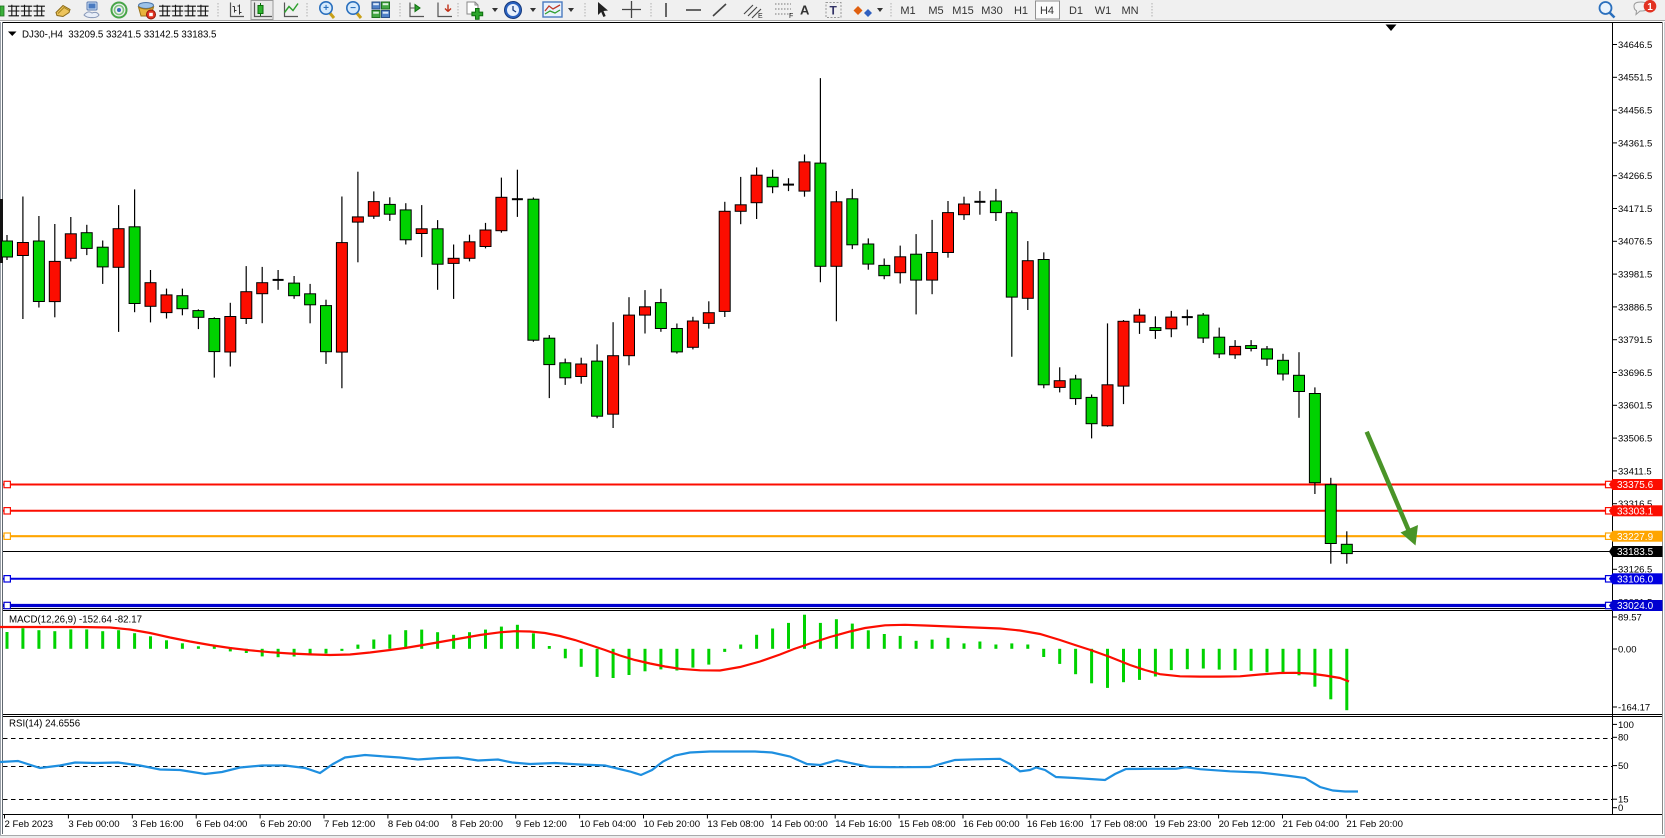  Describe the element at coordinates (1635, 606) in the screenshot. I see `svg-text: 33024.0` at that location.